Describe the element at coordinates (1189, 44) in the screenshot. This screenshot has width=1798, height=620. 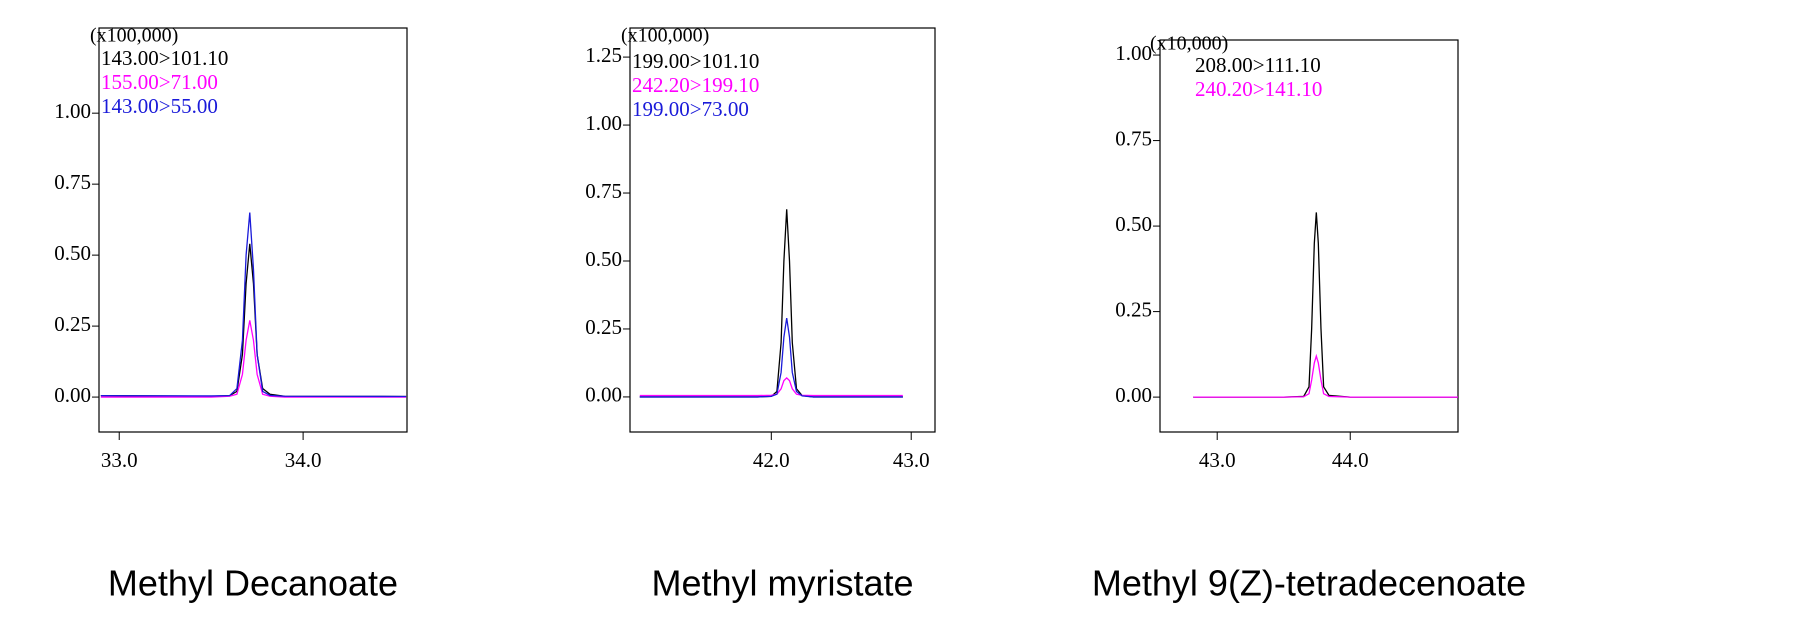
I see `multiplier-annotation: (x10,000)` at that location.